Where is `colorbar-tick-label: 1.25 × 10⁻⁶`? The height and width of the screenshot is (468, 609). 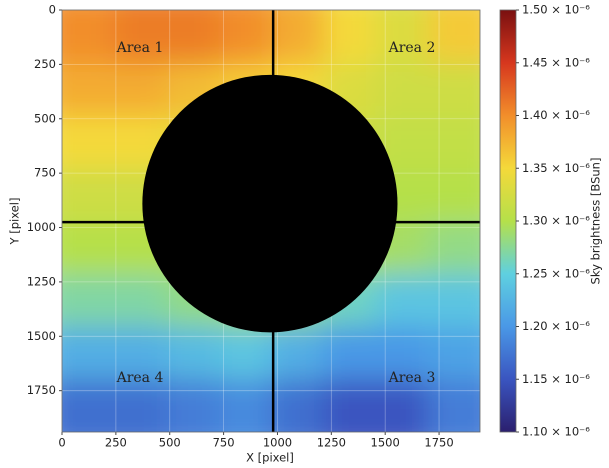 colorbar-tick-label: 1.25 × 10⁻⁶ is located at coordinates (556, 273).